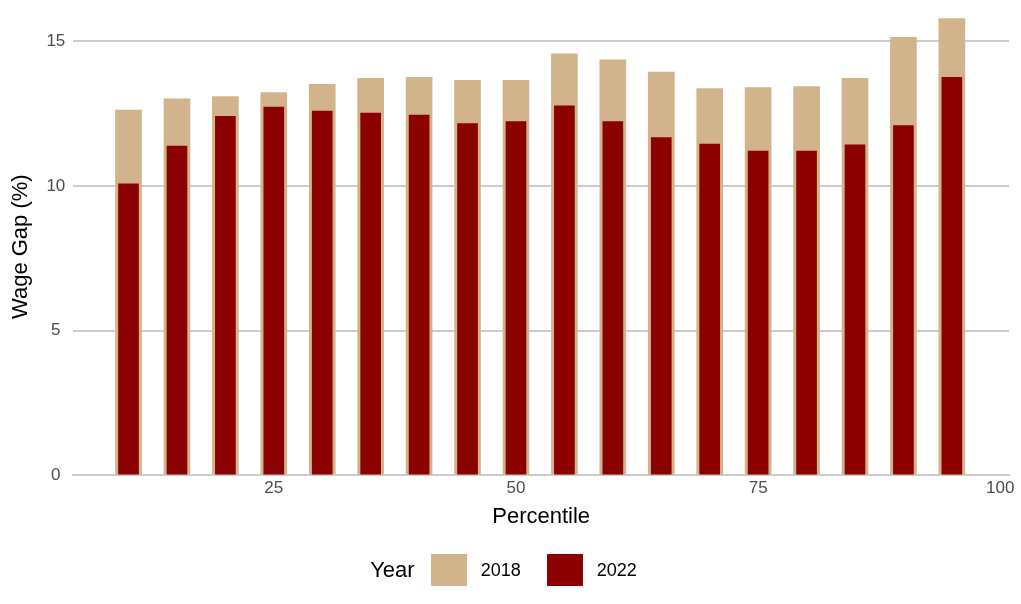 The image size is (1021, 604). Describe the element at coordinates (274, 488) in the screenshot. I see `x-tick-label: 25` at that location.